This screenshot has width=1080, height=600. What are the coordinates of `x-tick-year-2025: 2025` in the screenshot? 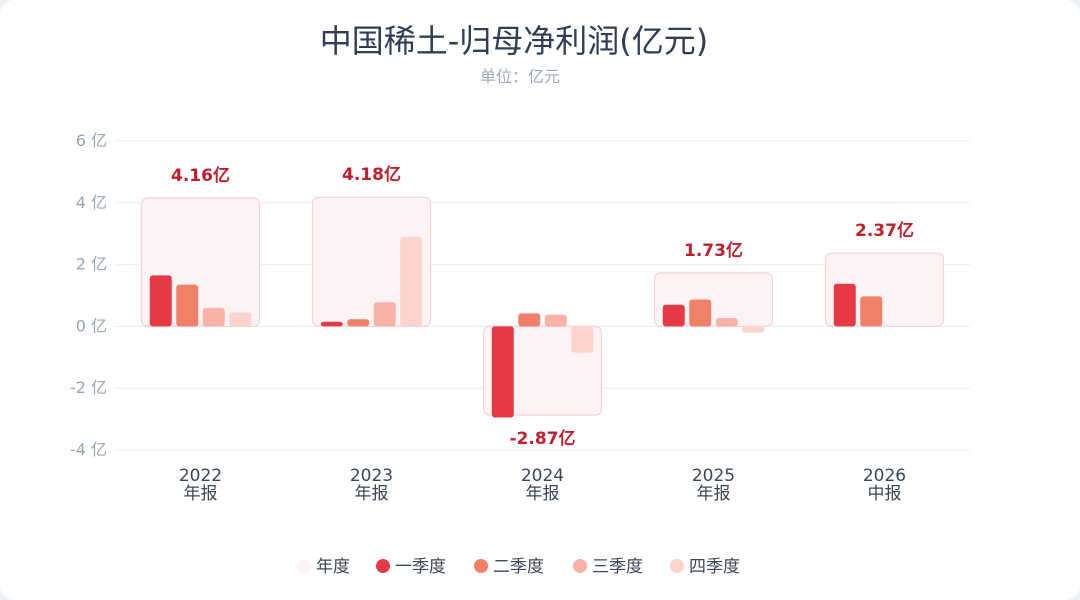 It's located at (713, 476).